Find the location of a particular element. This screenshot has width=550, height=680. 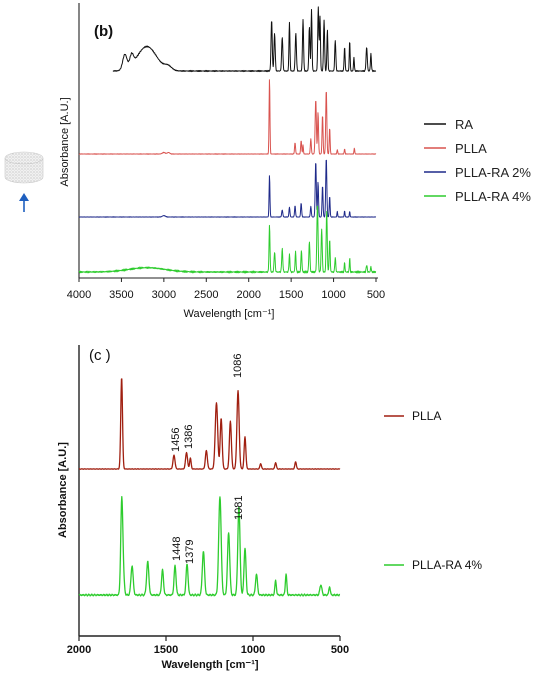

legend-item-plla: PLLA is located at coordinates (455, 148).